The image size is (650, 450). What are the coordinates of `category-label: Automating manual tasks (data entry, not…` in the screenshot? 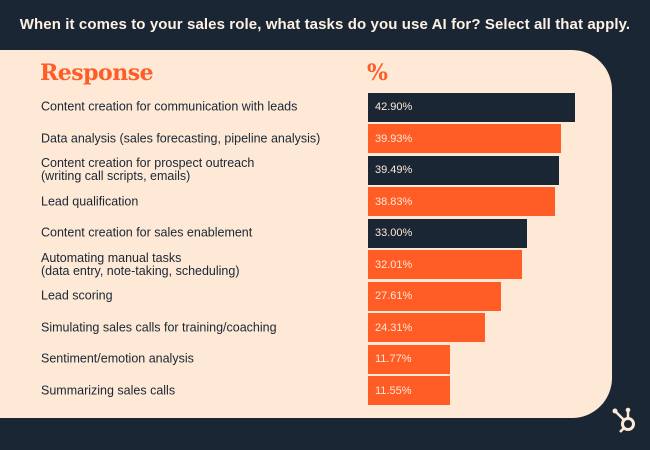 It's located at (140, 264).